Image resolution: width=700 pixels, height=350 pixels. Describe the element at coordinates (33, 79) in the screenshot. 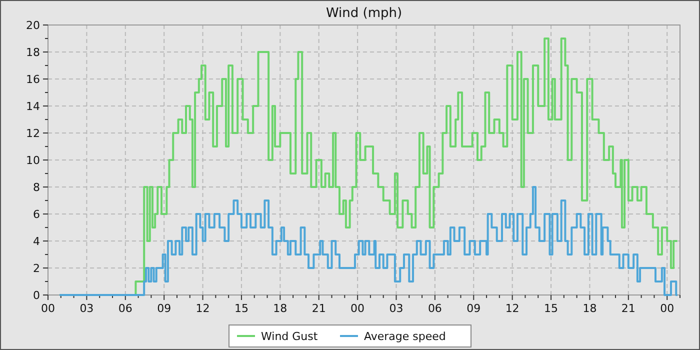

I see `y-tick-label: 16` at that location.